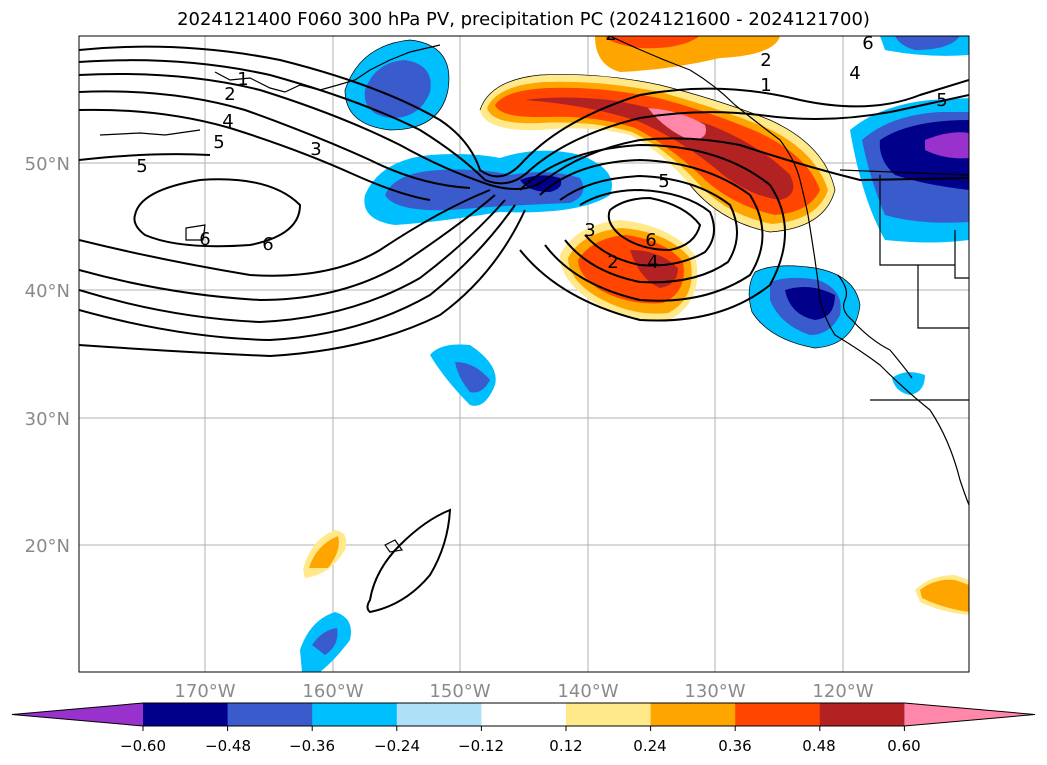 This screenshot has width=1047, height=765. I want to click on lat-label: 50°N, so click(47, 164).